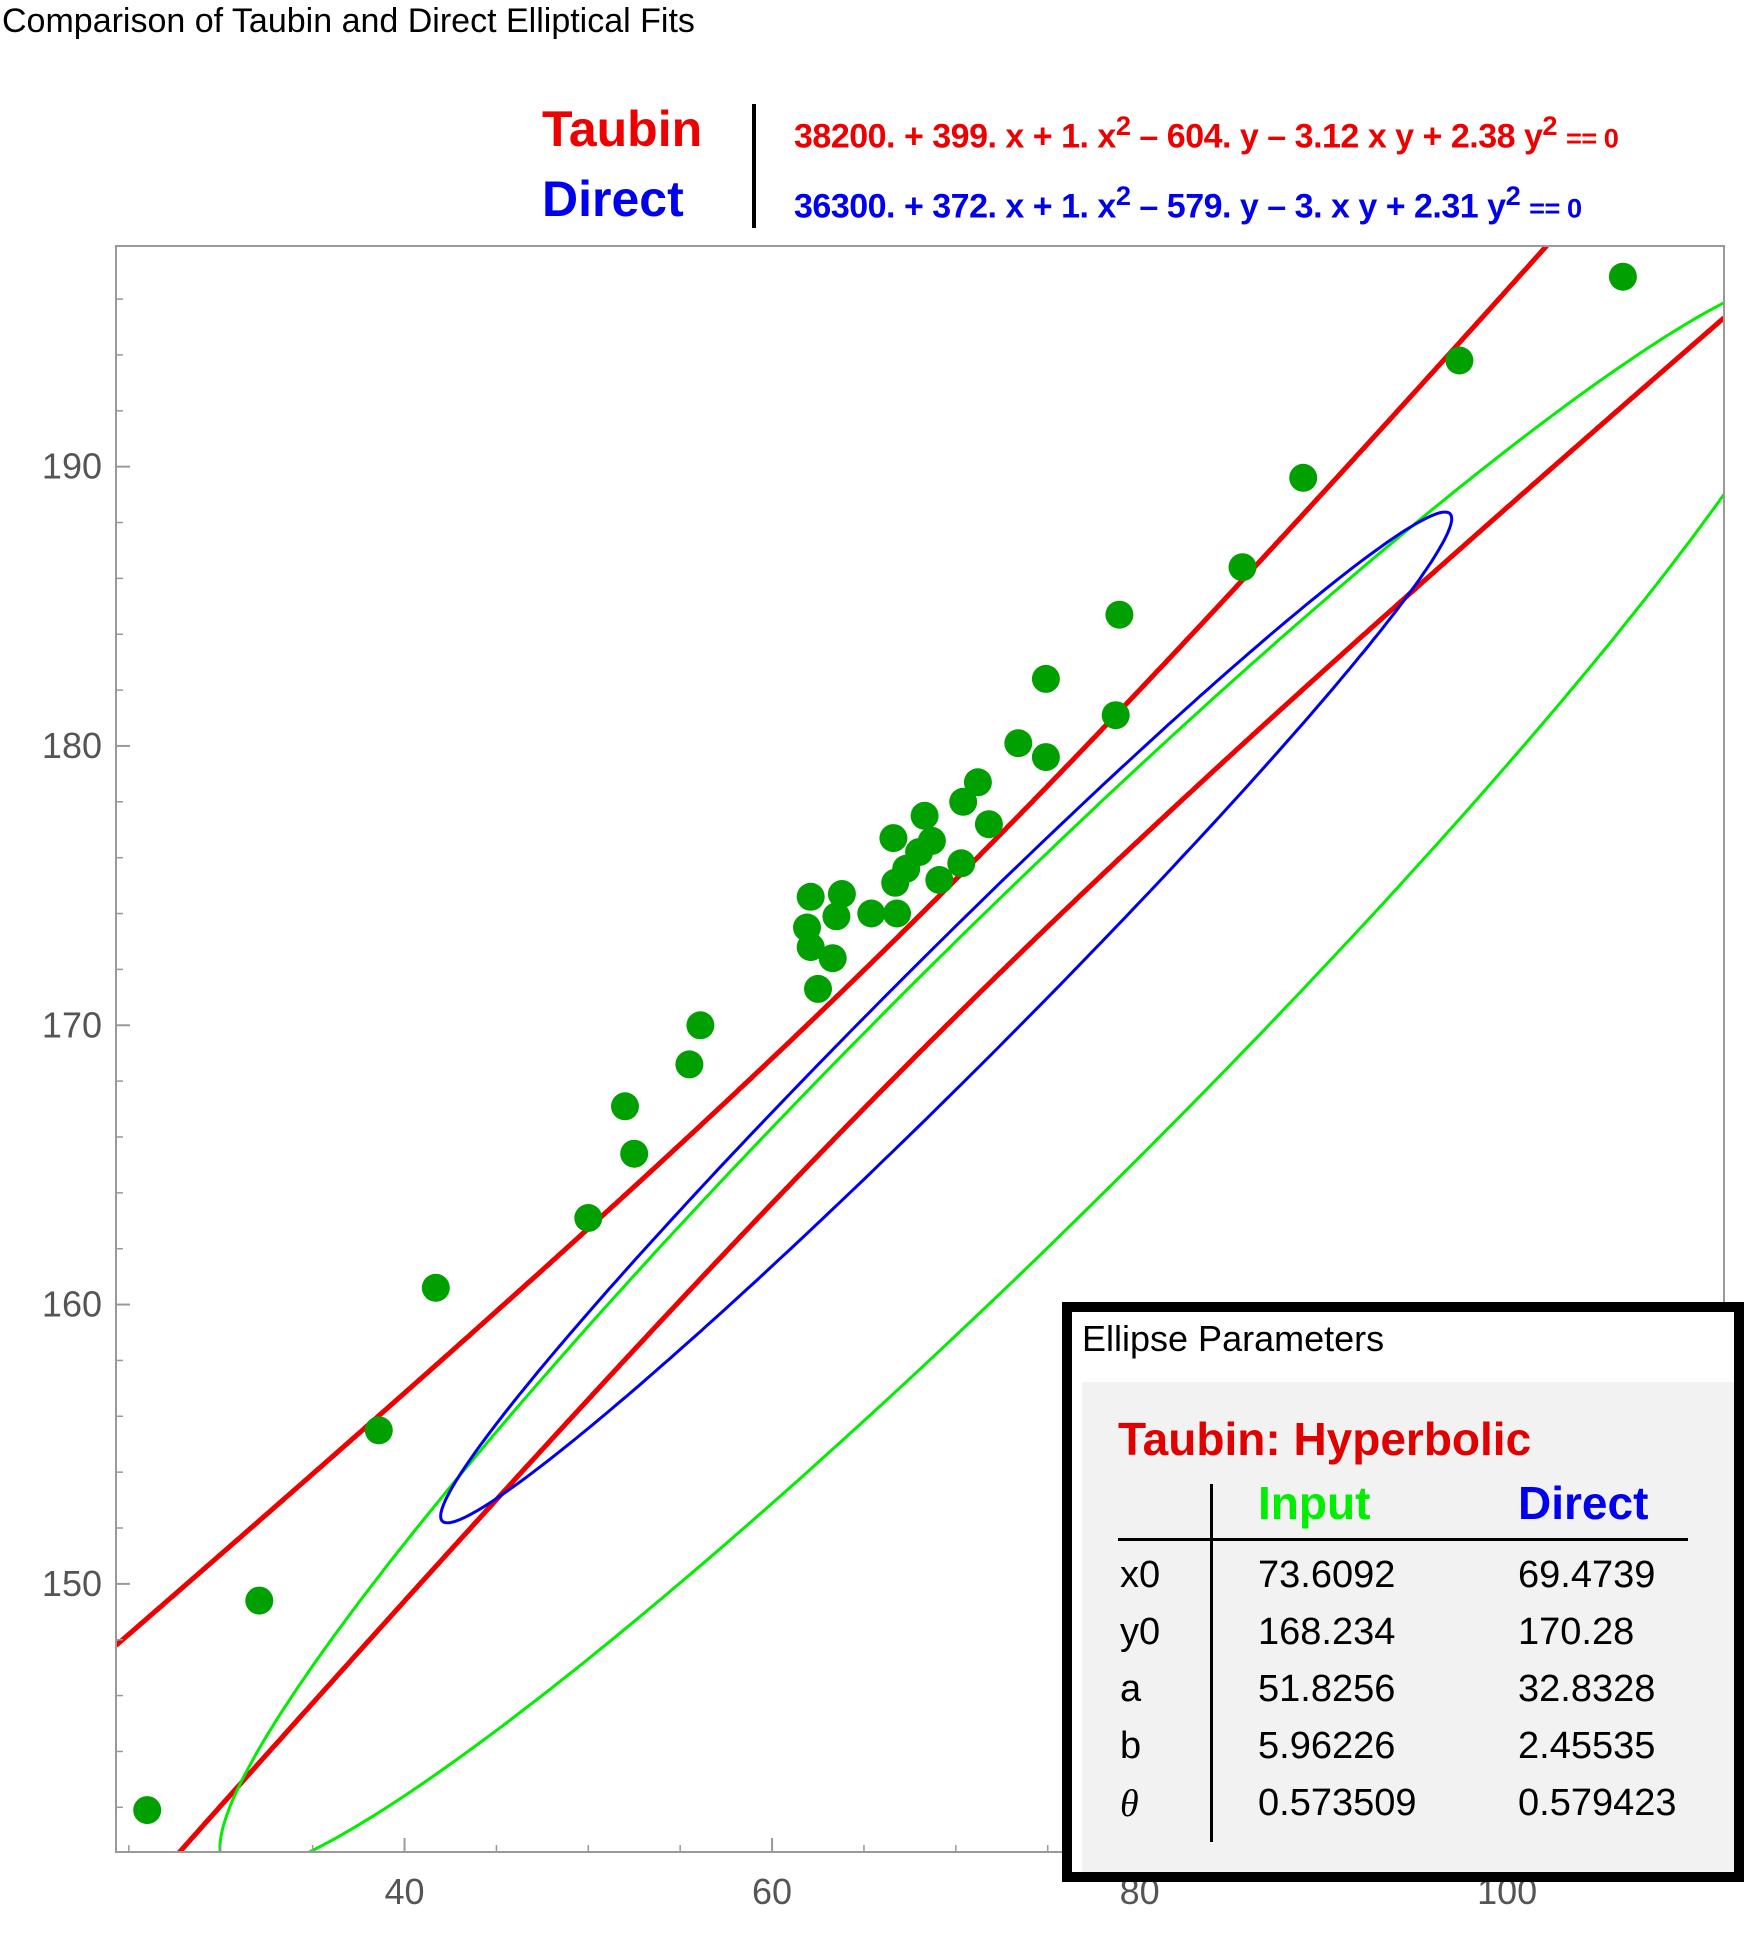 The image size is (1757, 1947). What do you see at coordinates (1597, 1803) in the screenshot?
I see `direct-value: 0.579423` at bounding box center [1597, 1803].